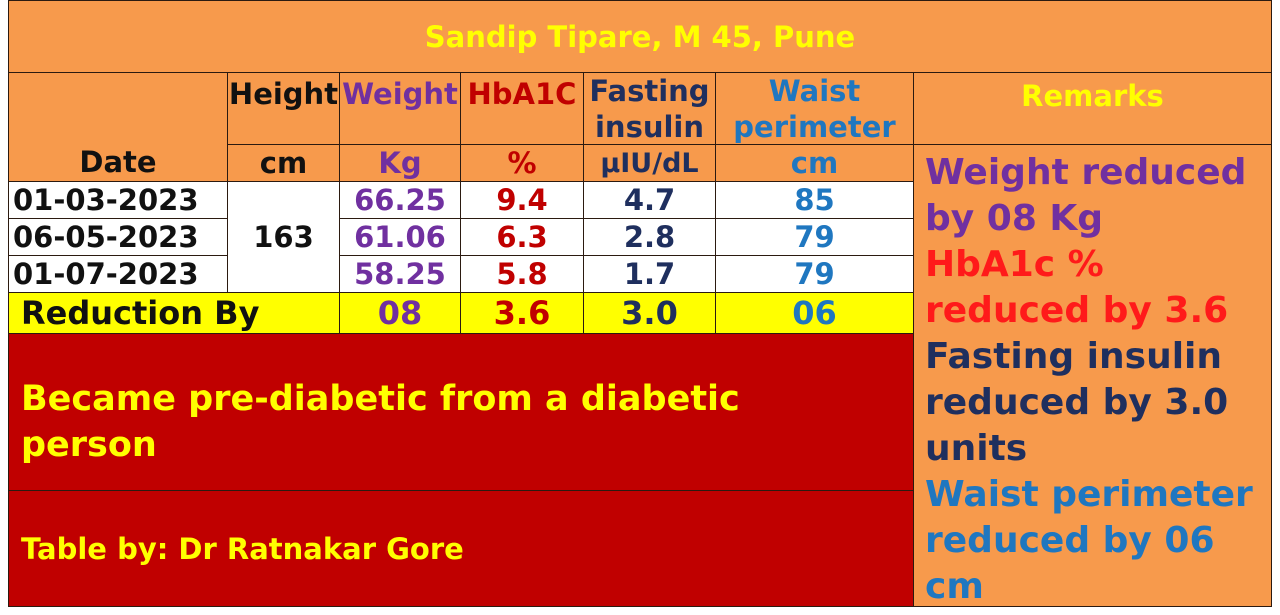 Image resolution: width=1280 pixels, height=615 pixels. What do you see at coordinates (649, 274) in the screenshot?
I see `fasting-insulin-cell: 1.7` at bounding box center [649, 274].